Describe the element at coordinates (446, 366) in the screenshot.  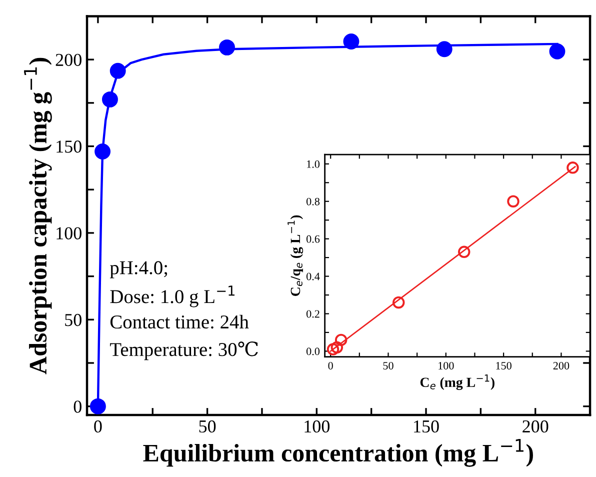
I see `x-tick-label: 100` at that location.